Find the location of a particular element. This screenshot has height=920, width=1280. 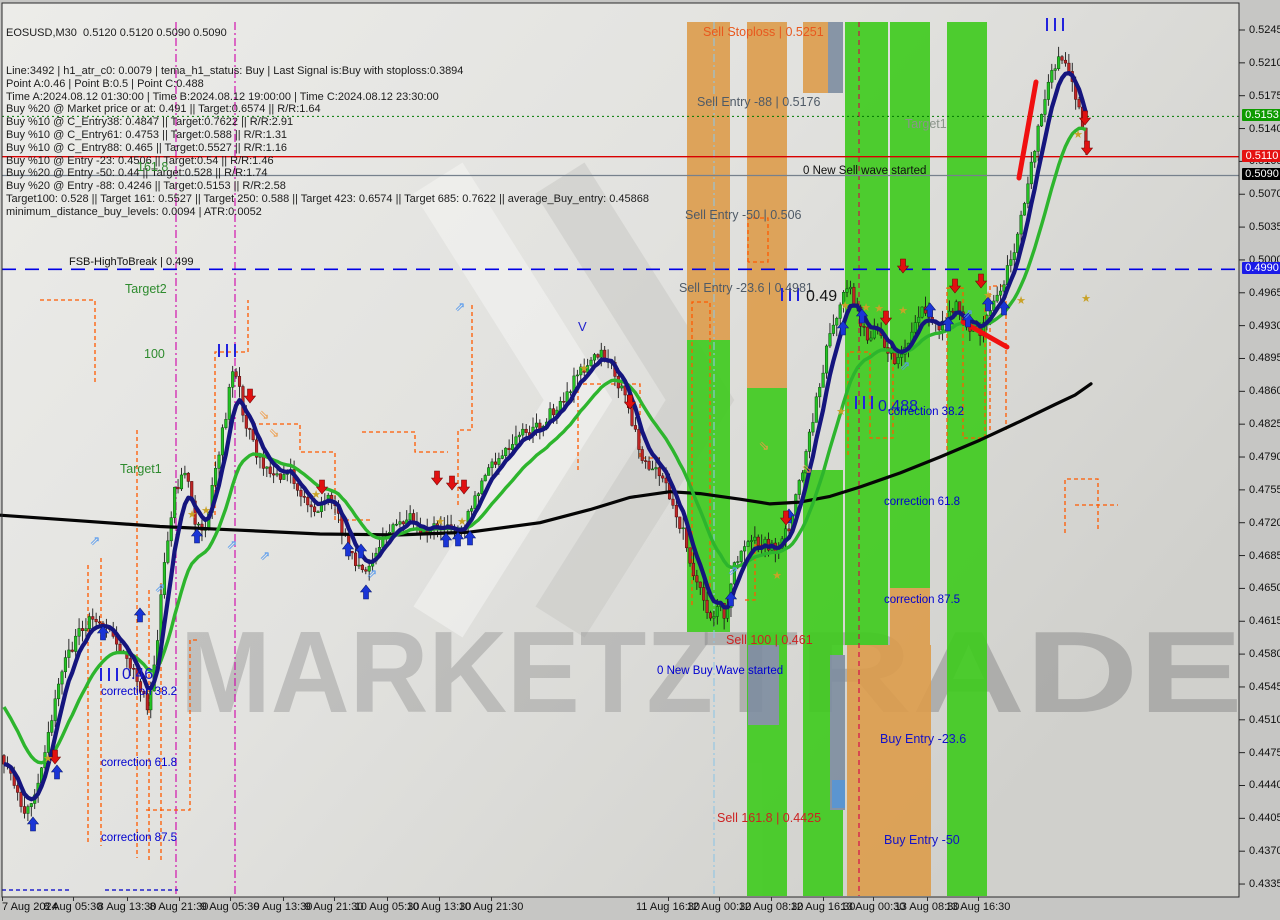

y-axis-label: 0.5070 is located at coordinates (1264, 194).